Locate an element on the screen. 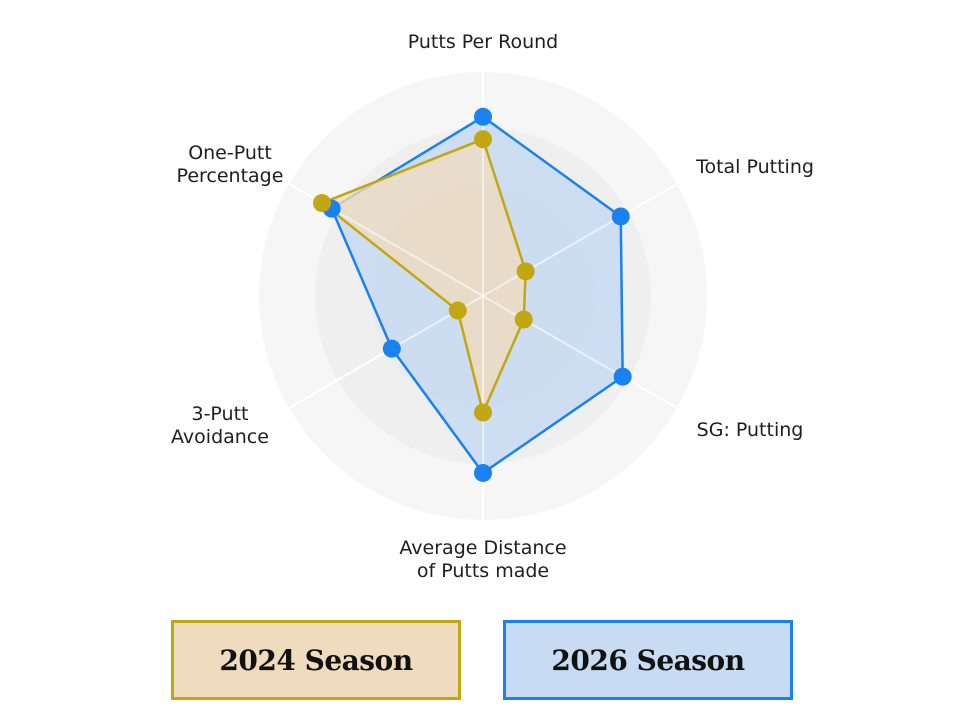 The width and height of the screenshot is (966, 725). legend-item-2024-season: 2024 Season is located at coordinates (316, 660).